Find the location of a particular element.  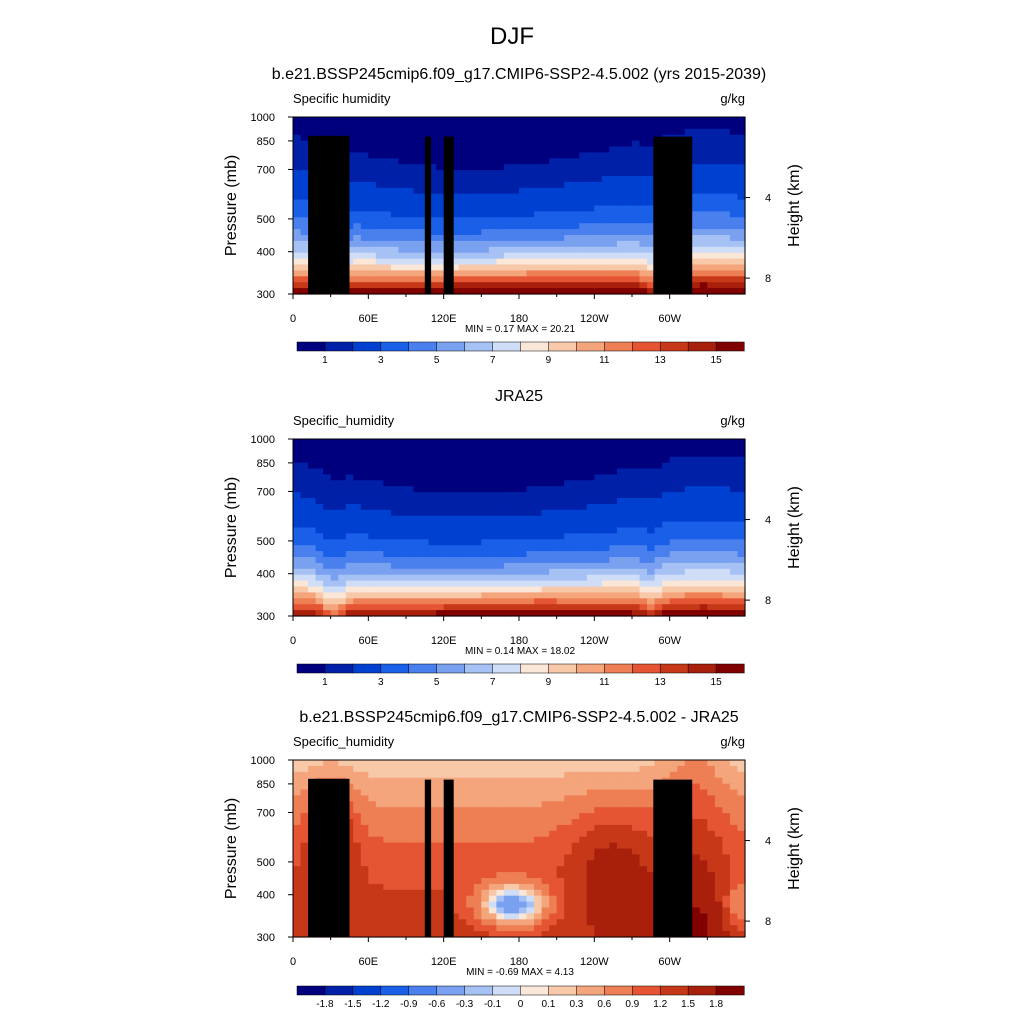

colorbar-swatch is located at coordinates (451, 346).